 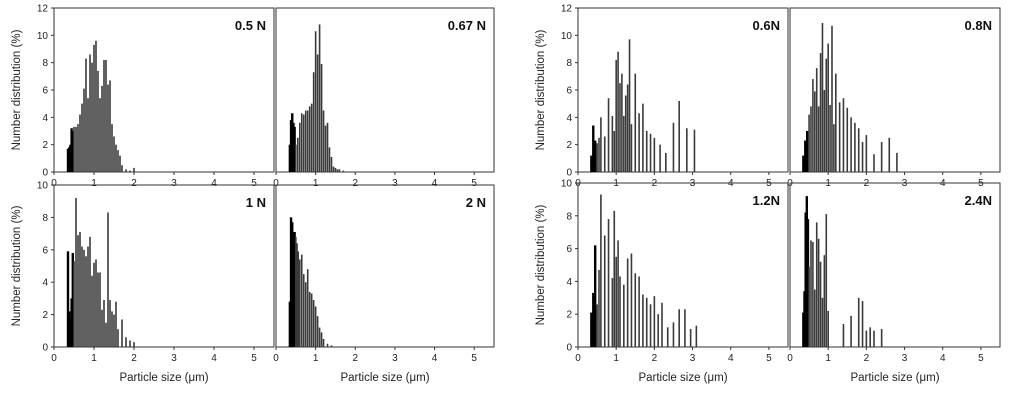 What do you see at coordinates (256, 202) in the screenshot?
I see `panel-label: 1 N` at bounding box center [256, 202].